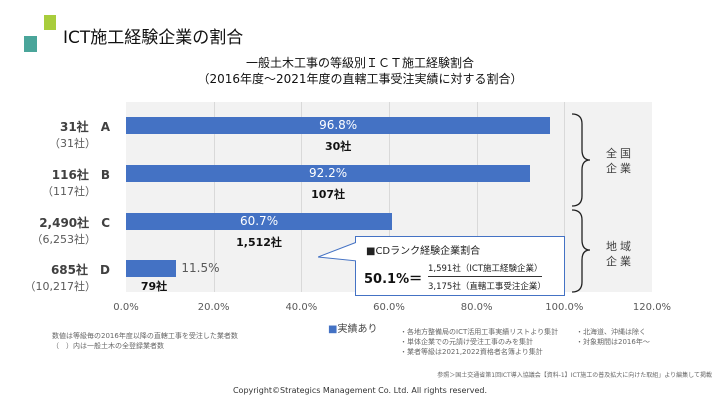 This screenshot has height=405, width=720. Describe the element at coordinates (30, 44) in the screenshot. I see `logo-square-teal` at that location.